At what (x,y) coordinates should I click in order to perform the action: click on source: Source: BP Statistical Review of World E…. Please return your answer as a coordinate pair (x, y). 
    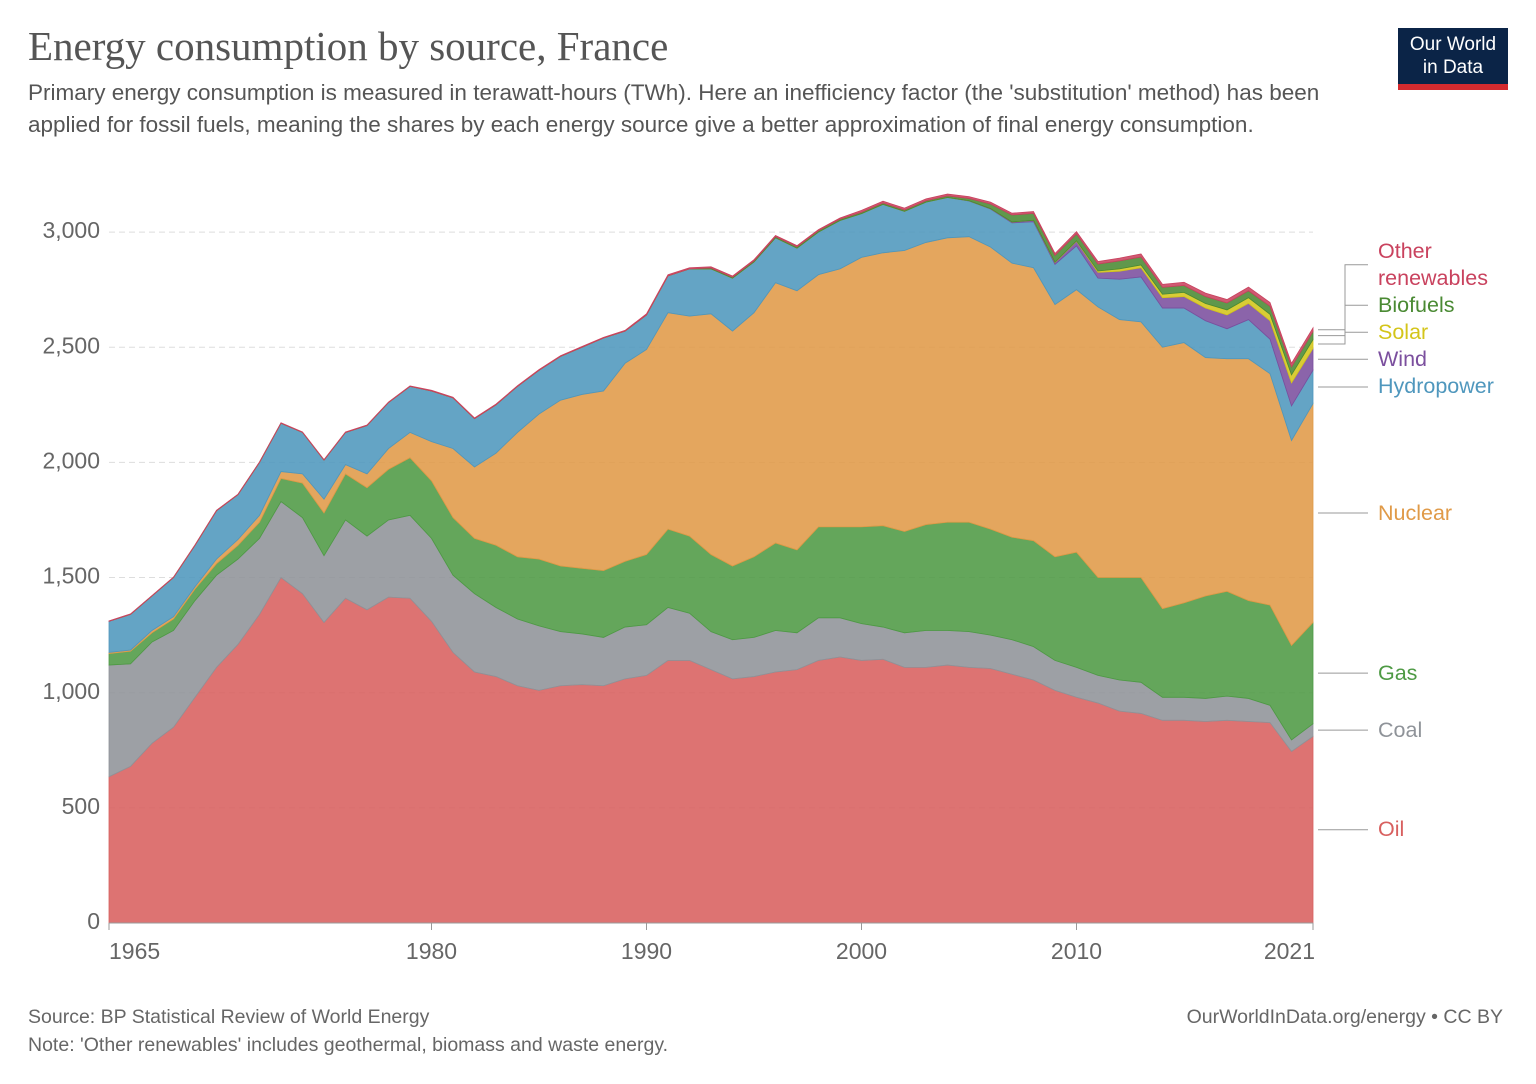
    Looking at the image, I should click on (229, 1017).